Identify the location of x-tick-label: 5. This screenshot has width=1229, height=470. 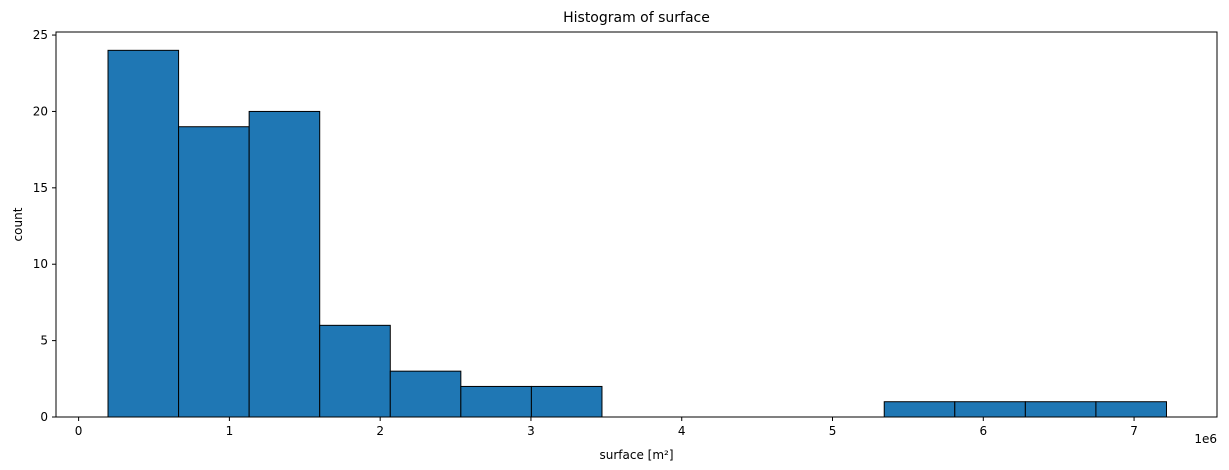
(833, 431).